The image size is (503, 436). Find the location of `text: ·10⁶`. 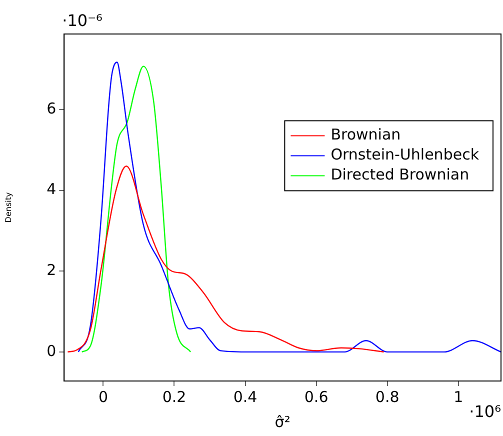

text: ·10⁶ is located at coordinates (485, 412).